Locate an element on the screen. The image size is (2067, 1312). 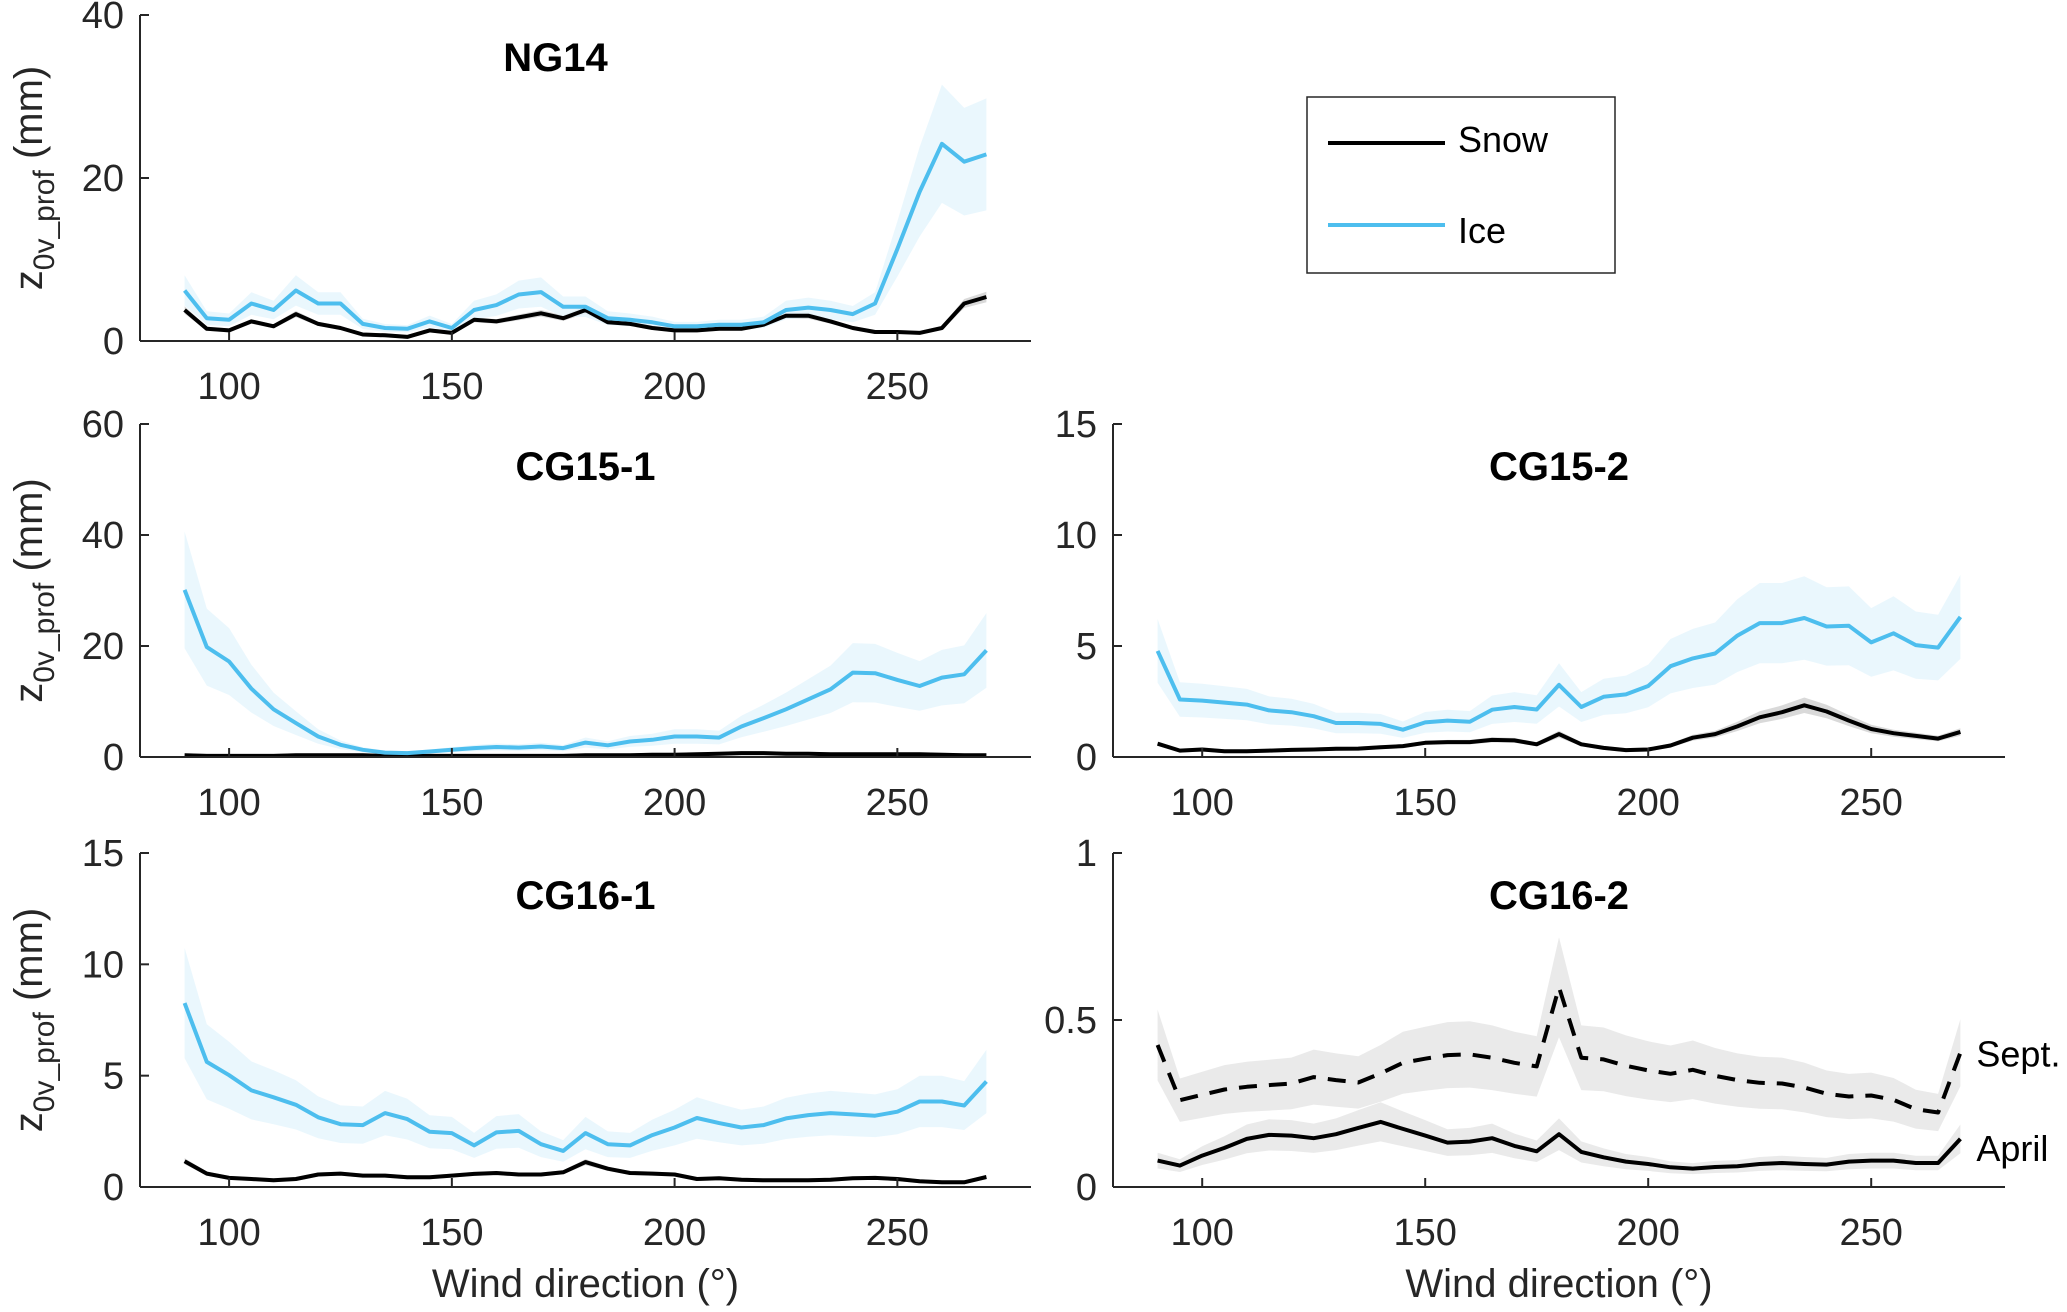
legend-label-snow: Snow is located at coordinates (1503, 139).